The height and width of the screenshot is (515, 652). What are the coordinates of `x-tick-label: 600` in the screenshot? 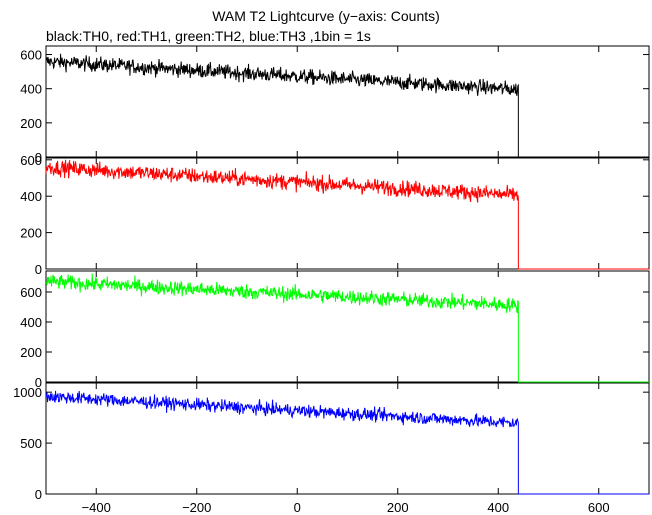 It's located at (599, 507).